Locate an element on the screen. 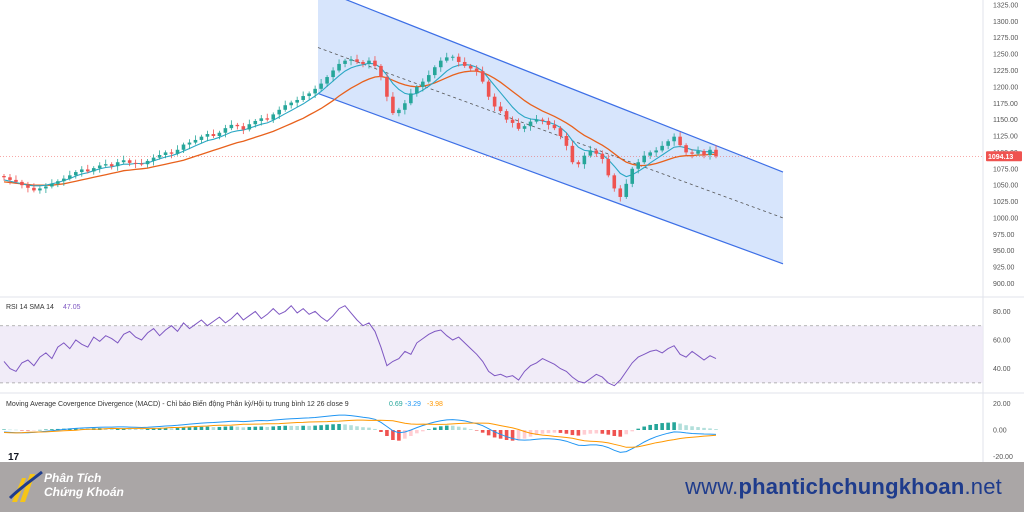 This screenshot has height=512, width=1024. price-tick-label: 1200.00 is located at coordinates (1005, 87).